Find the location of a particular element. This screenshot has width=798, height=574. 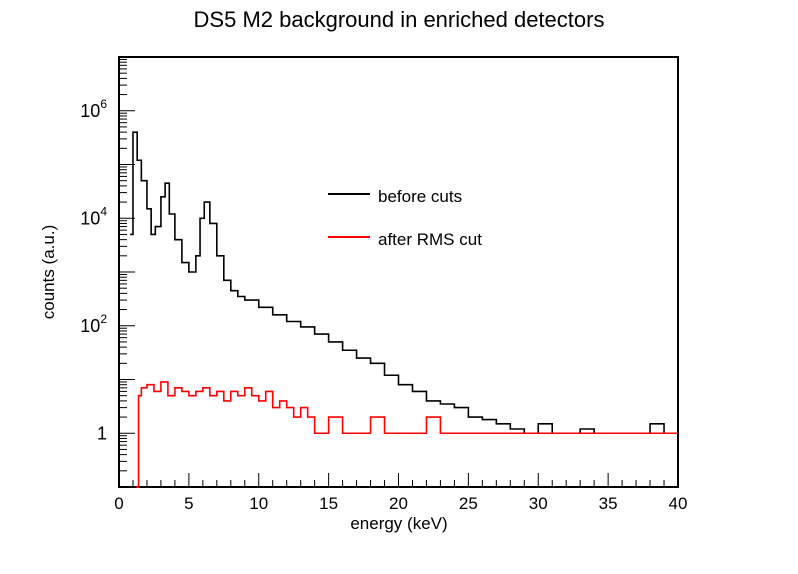

y-tick-exponent: 4 is located at coordinates (103, 211).